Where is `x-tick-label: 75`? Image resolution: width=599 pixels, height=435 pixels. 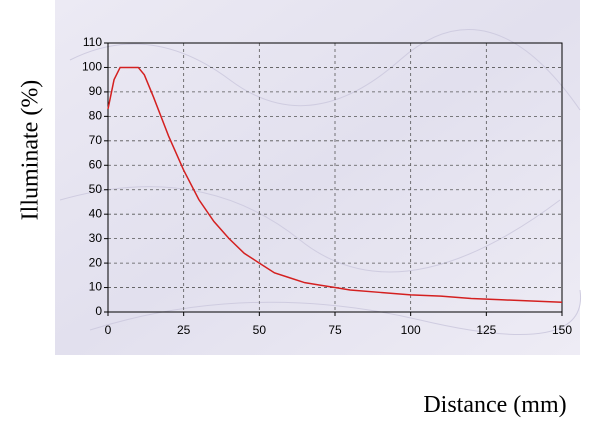
x-tick-label: 75 is located at coordinates (335, 330).